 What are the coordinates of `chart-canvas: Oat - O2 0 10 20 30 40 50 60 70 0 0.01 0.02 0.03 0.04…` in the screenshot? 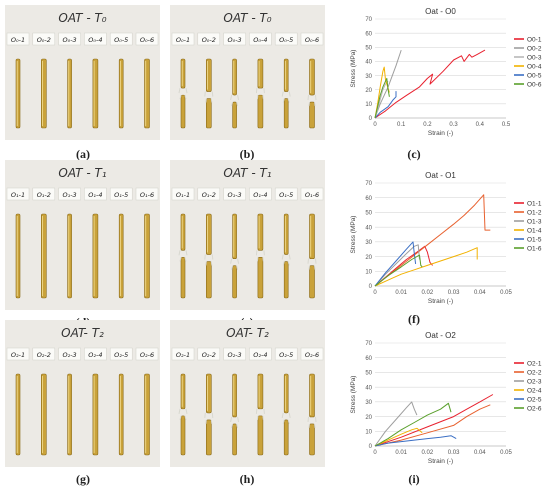 It's located at (446, 398).